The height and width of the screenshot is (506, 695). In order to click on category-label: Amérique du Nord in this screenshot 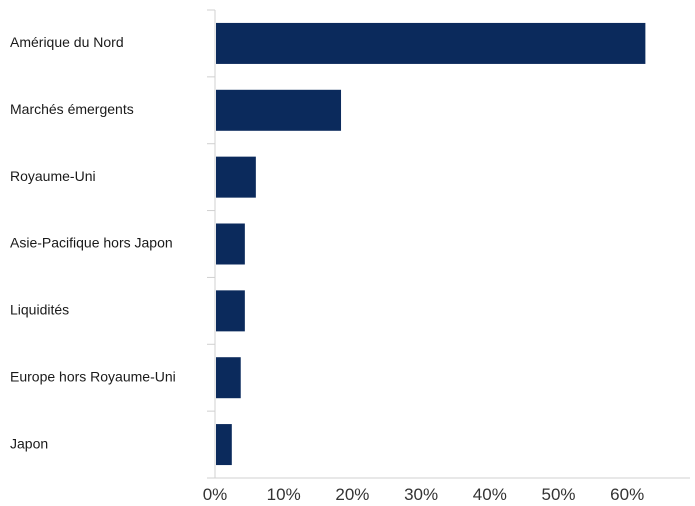, I will do `click(67, 42)`.